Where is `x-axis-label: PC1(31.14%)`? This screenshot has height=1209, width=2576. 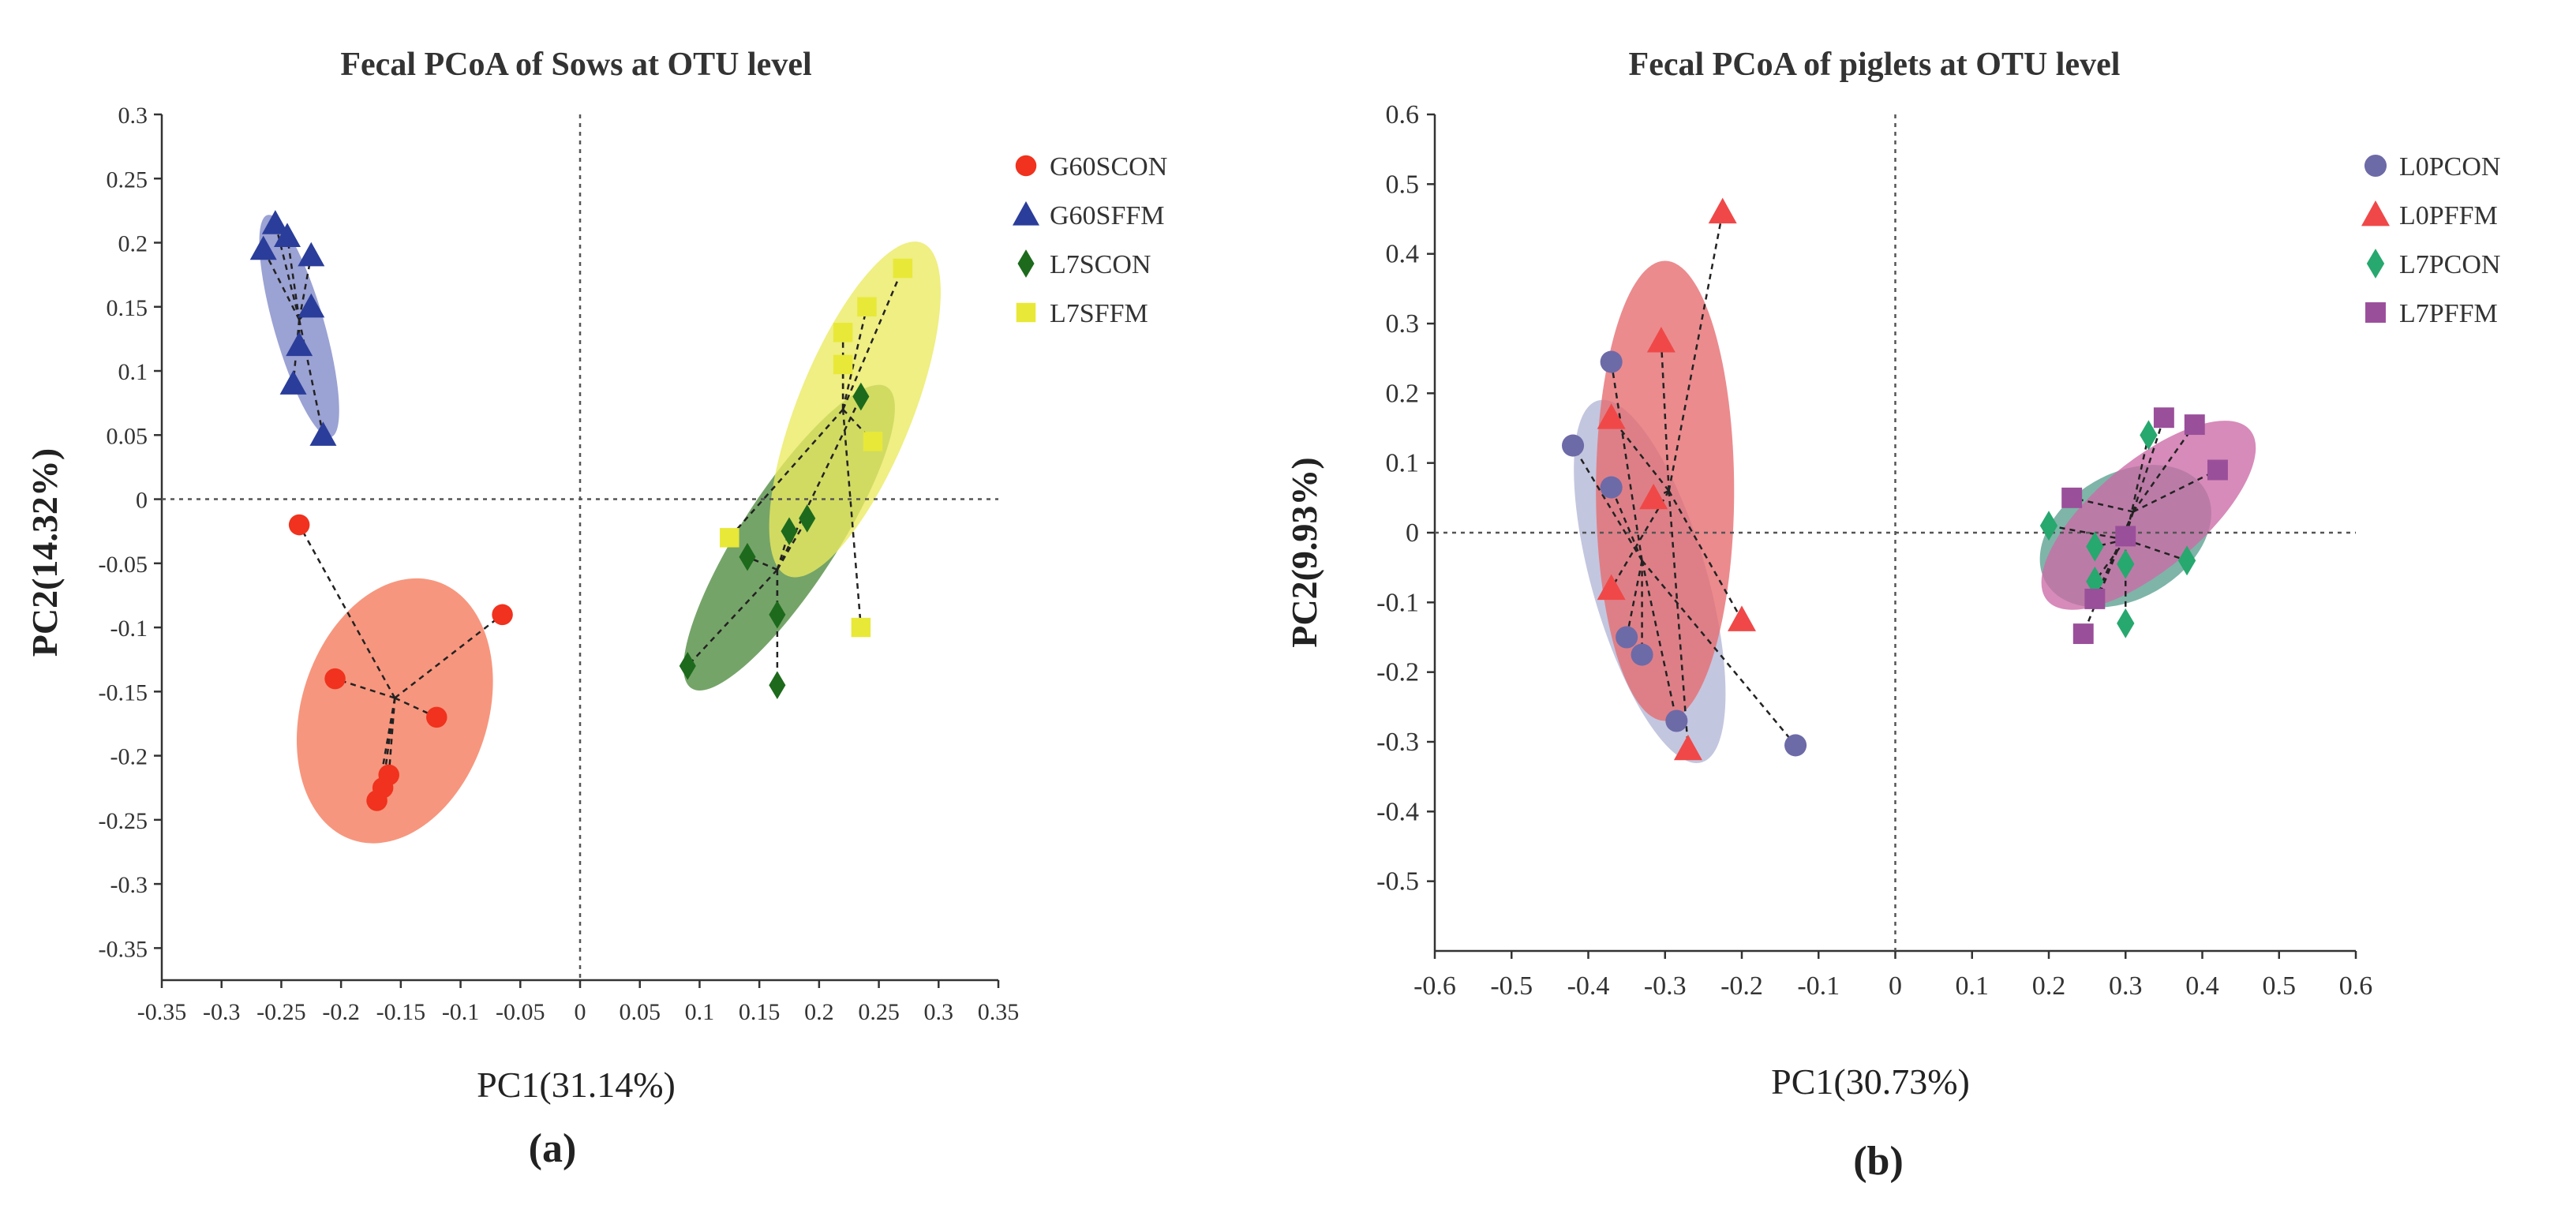 x-axis-label: PC1(31.14%) is located at coordinates (576, 1085).